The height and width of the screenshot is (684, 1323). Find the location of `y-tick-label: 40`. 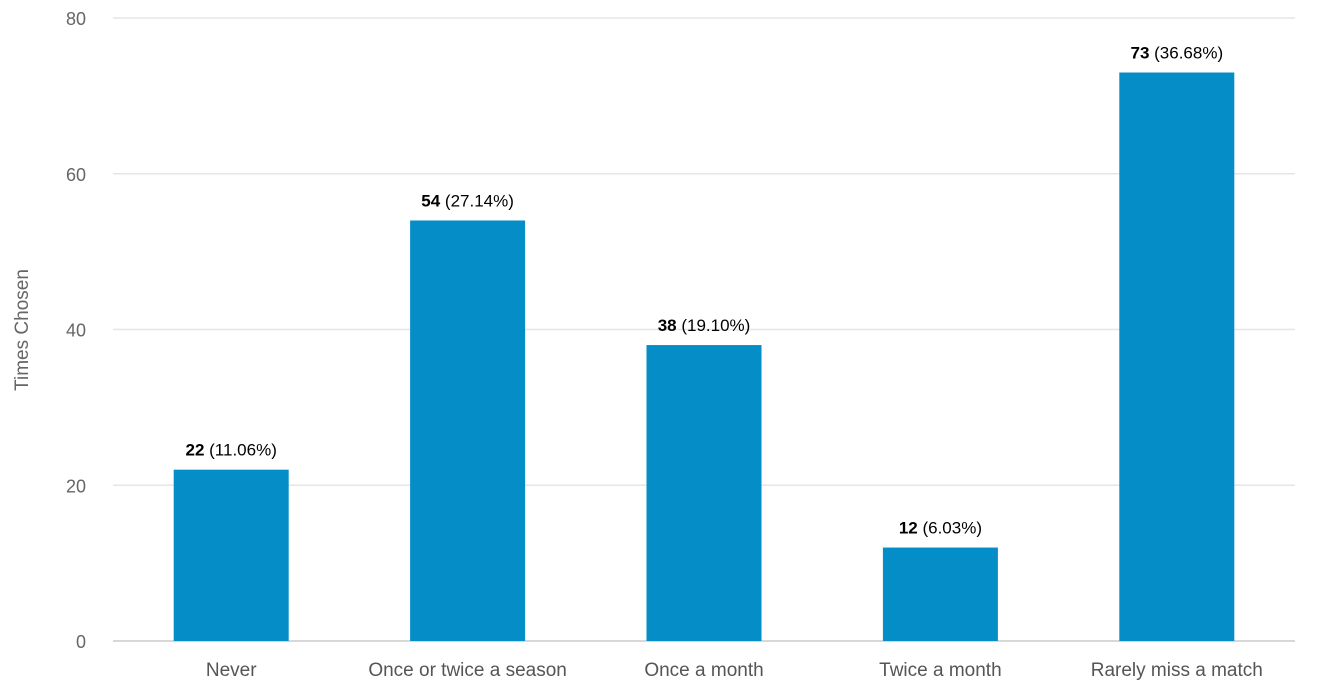

y-tick-label: 40 is located at coordinates (76, 331).